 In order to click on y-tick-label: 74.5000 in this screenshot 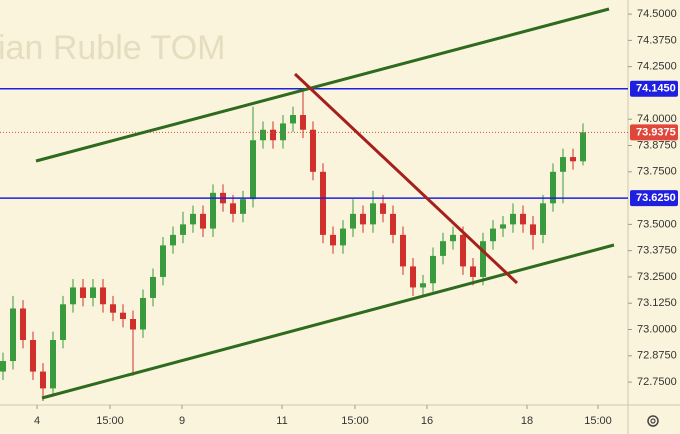, I will do `click(657, 14)`.